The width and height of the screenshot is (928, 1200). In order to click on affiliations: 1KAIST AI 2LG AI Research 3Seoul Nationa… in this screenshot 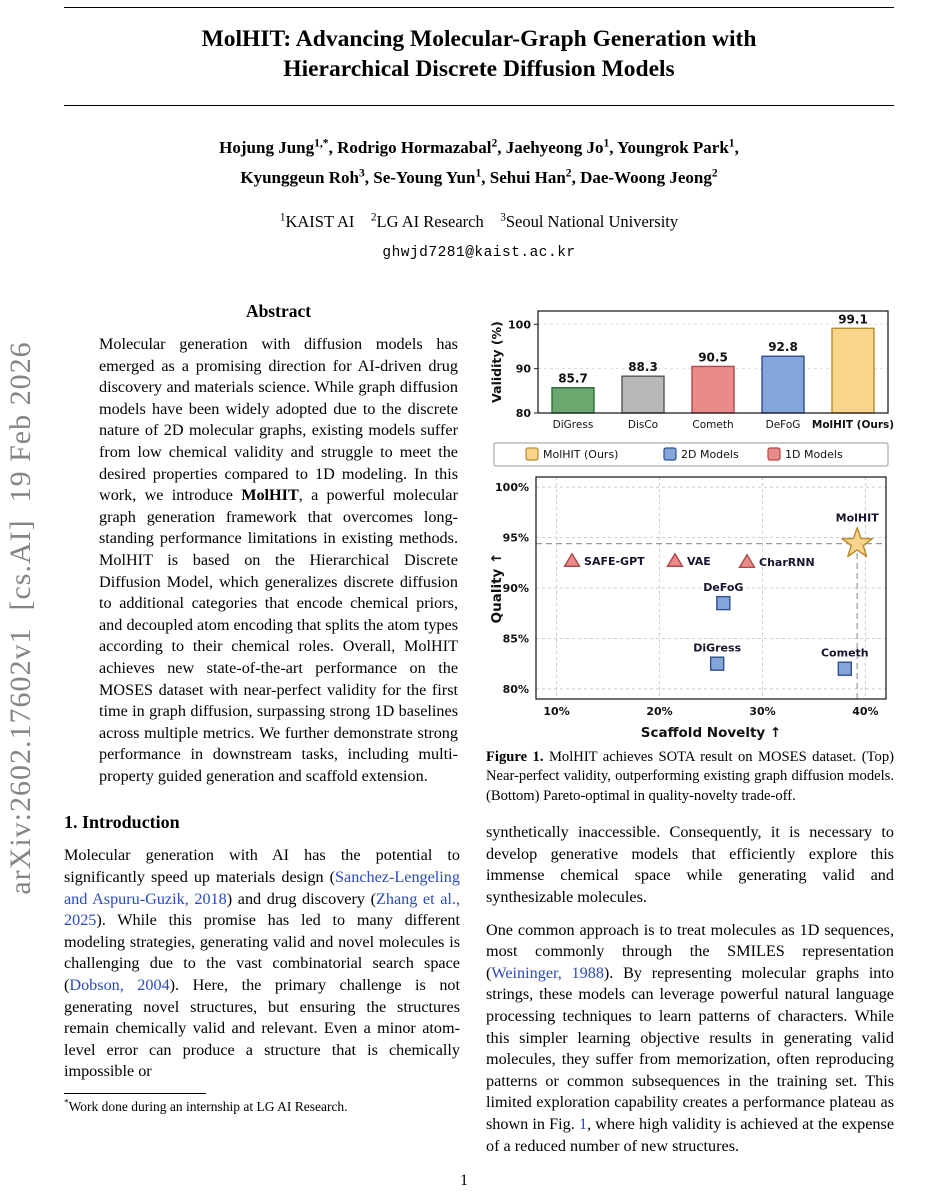, I will do `click(479, 221)`.